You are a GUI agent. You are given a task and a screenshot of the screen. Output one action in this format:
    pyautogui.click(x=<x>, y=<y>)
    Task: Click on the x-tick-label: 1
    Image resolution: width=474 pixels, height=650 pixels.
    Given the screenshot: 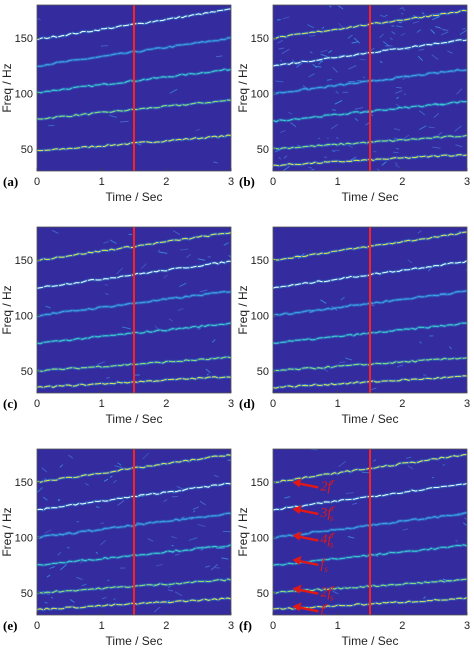 What is the action you would take?
    pyautogui.click(x=102, y=182)
    